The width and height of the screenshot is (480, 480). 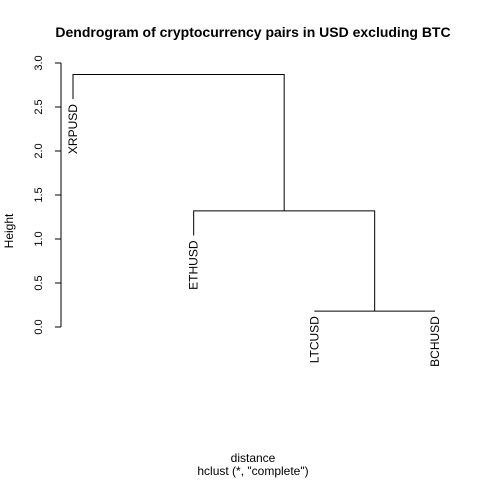 What do you see at coordinates (39, 238) in the screenshot?
I see `y-tick-label: 1.0` at bounding box center [39, 238].